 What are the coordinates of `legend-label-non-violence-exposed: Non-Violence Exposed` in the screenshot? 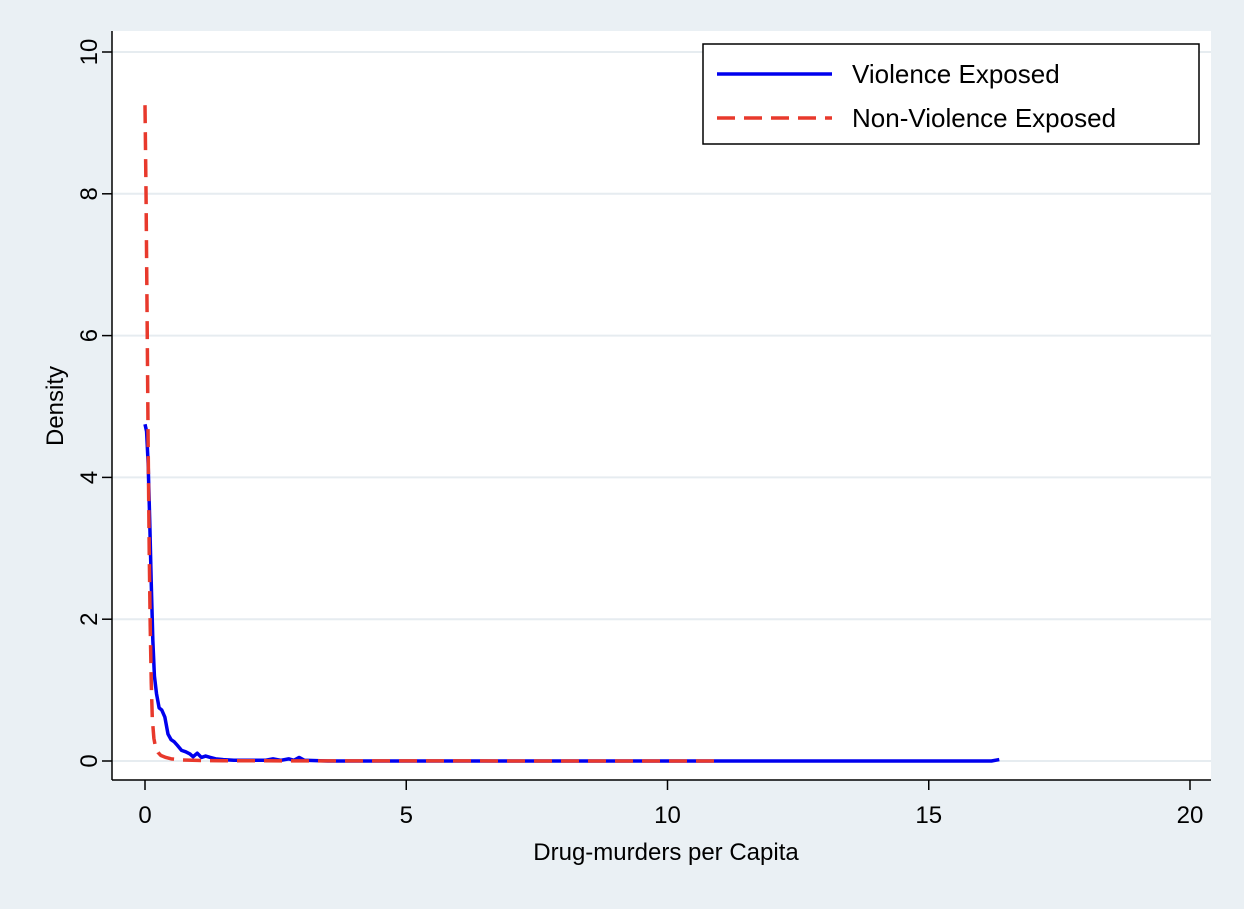 It's located at (984, 118).